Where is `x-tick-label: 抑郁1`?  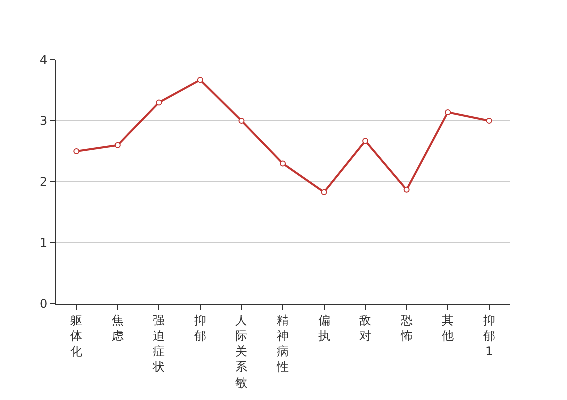
x-tick-label: 抑郁1 is located at coordinates (489, 336).